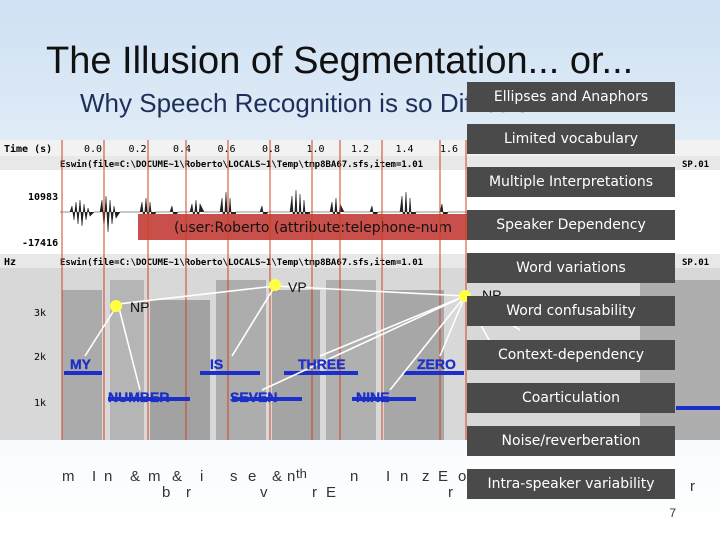  Describe the element at coordinates (301, 473) in the screenshot. I see `phone-label: th` at that location.